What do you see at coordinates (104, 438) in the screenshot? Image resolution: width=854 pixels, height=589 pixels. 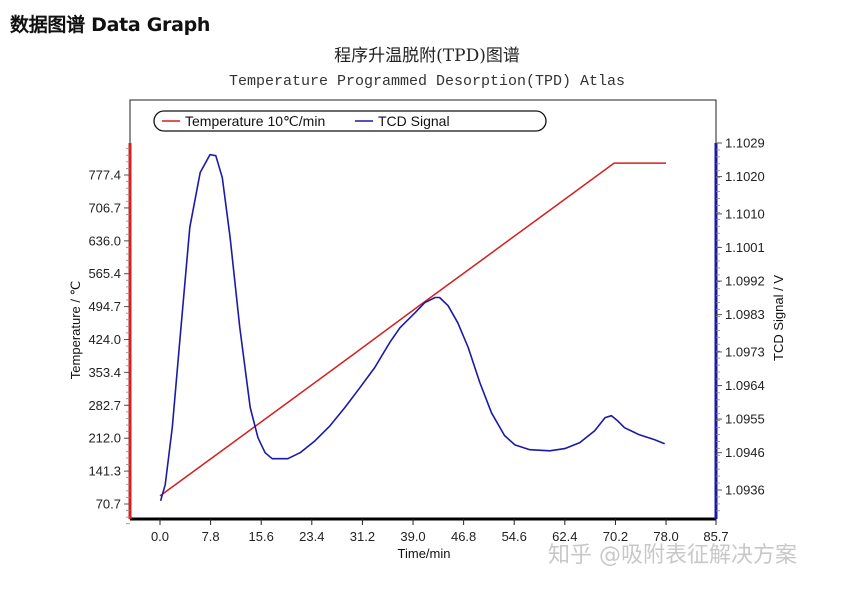 I see `left-tick-label: 212.0` at bounding box center [104, 438].